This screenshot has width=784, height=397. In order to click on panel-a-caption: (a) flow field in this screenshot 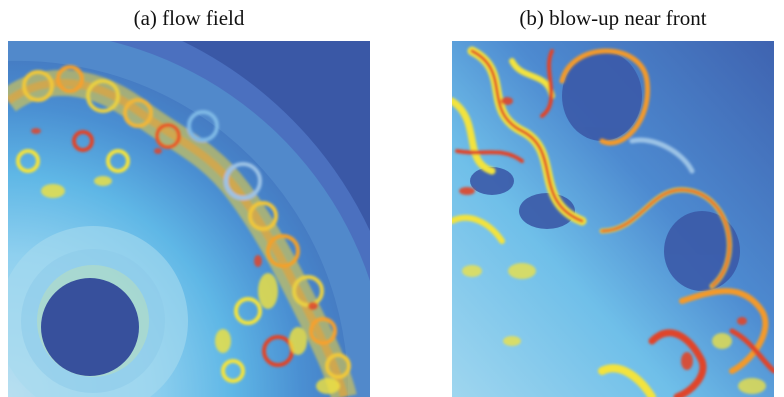, I will do `click(189, 18)`.